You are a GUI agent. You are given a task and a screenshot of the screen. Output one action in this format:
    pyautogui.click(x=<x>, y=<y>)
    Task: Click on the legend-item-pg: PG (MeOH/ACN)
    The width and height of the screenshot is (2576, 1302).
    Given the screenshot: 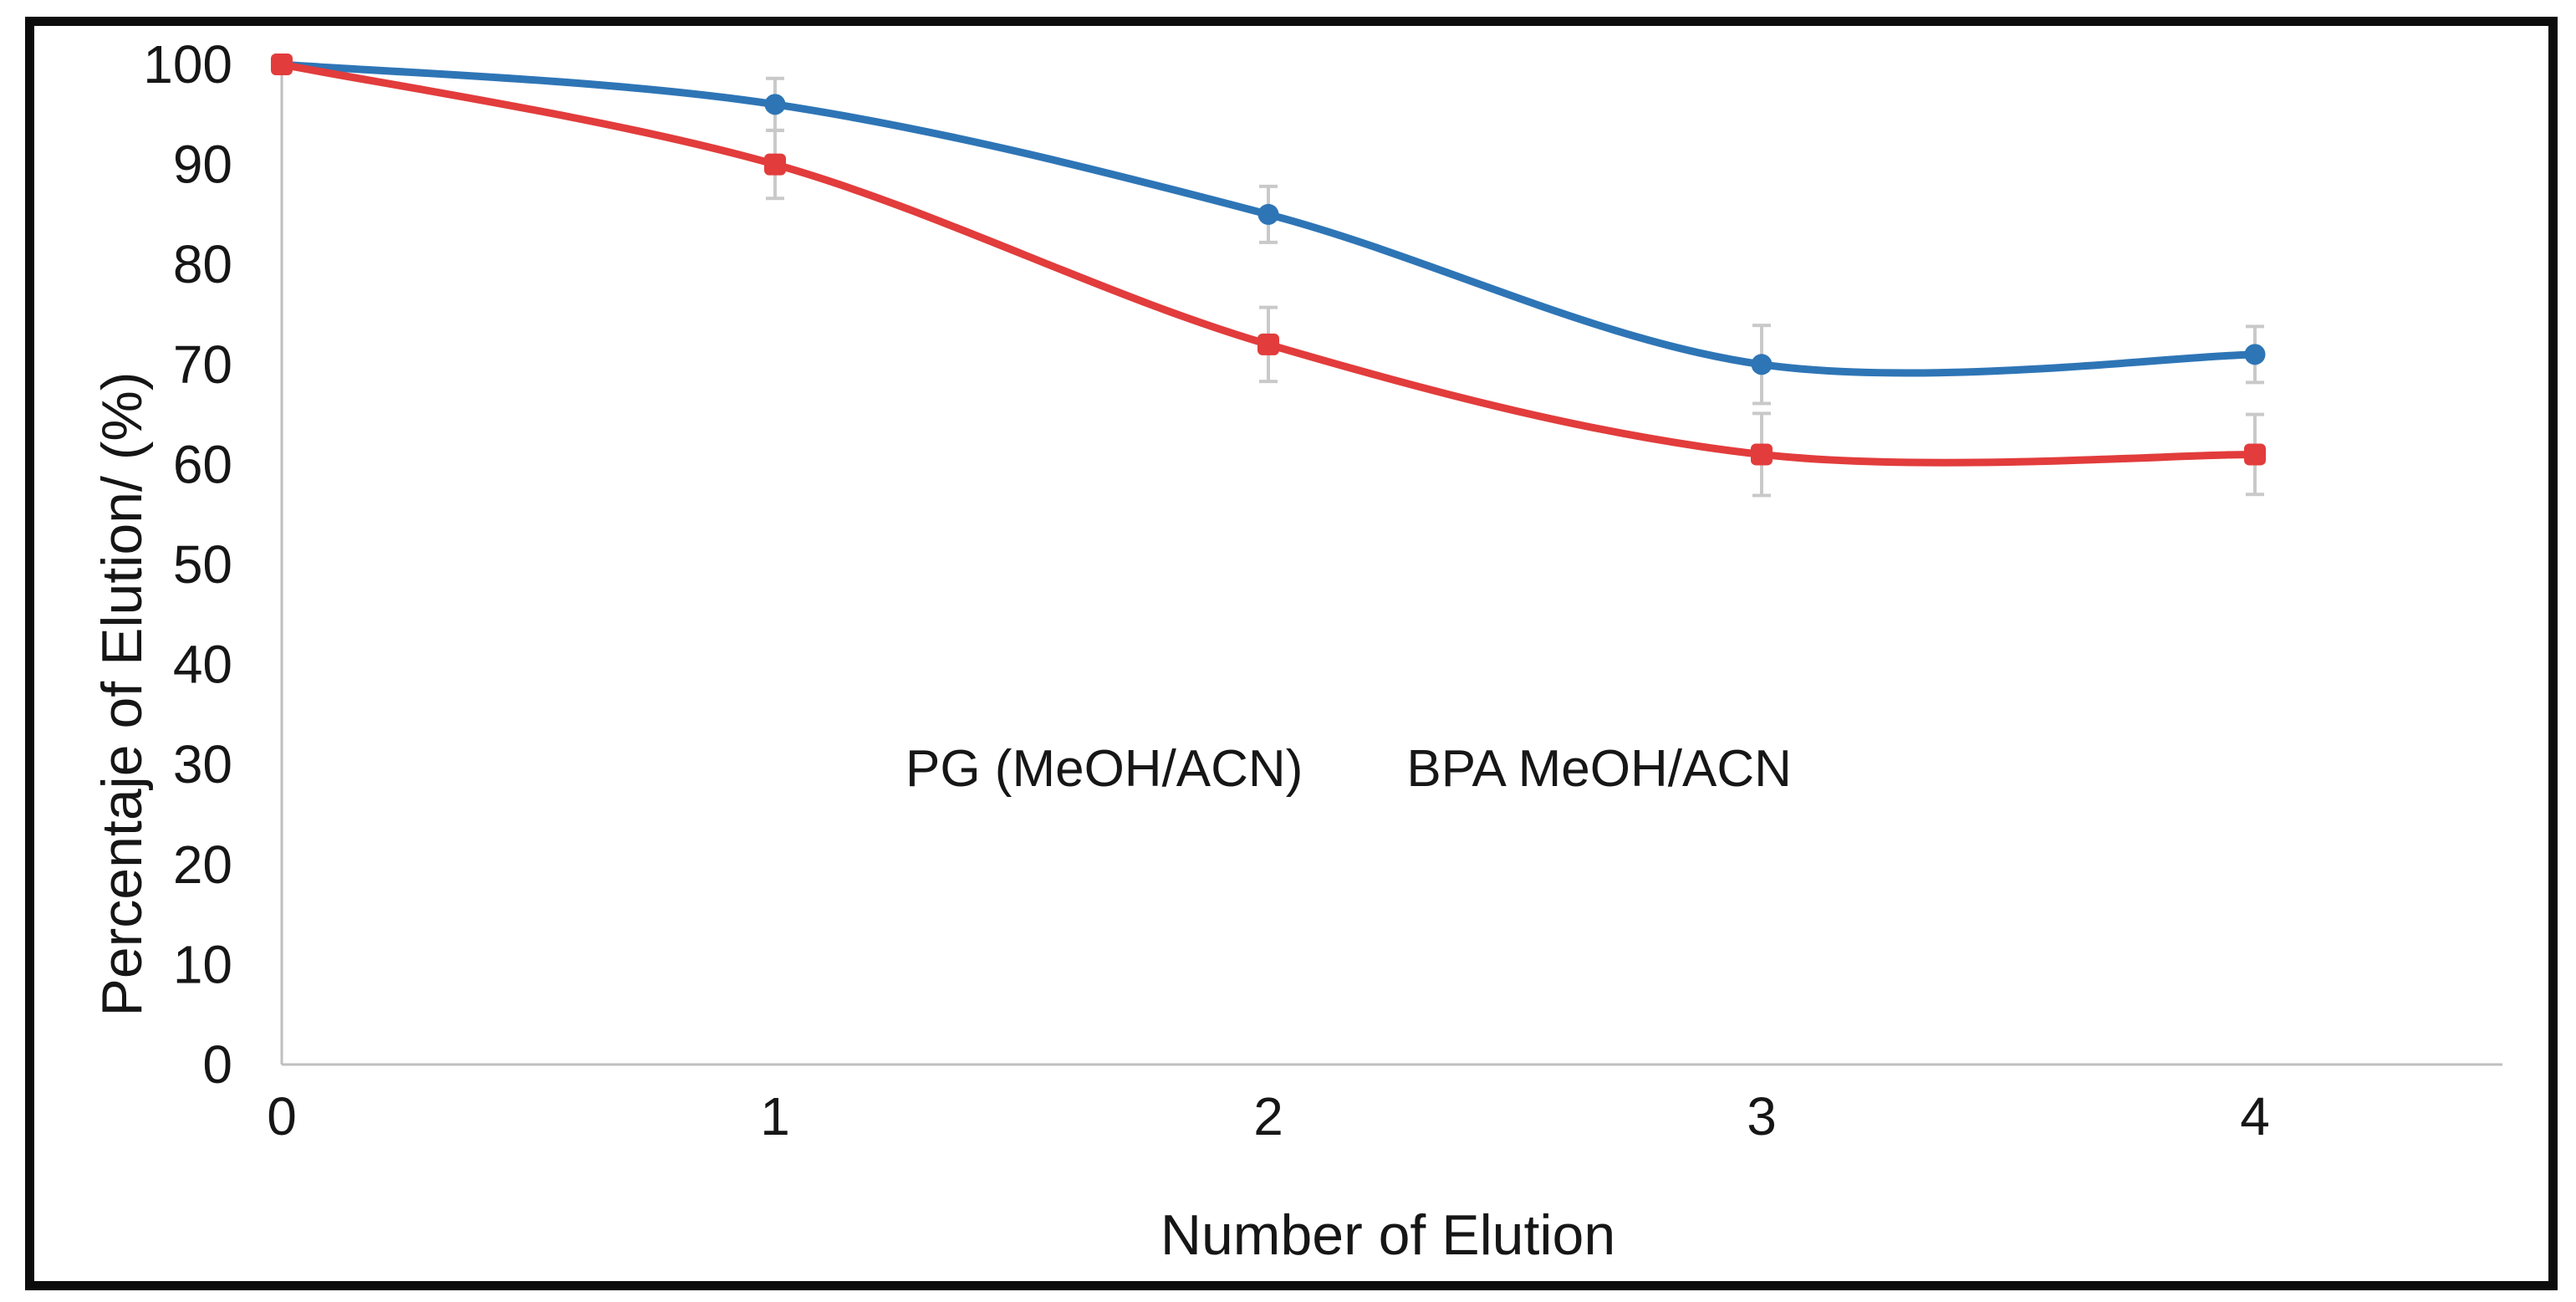 What is the action you would take?
    pyautogui.click(x=1091, y=769)
    